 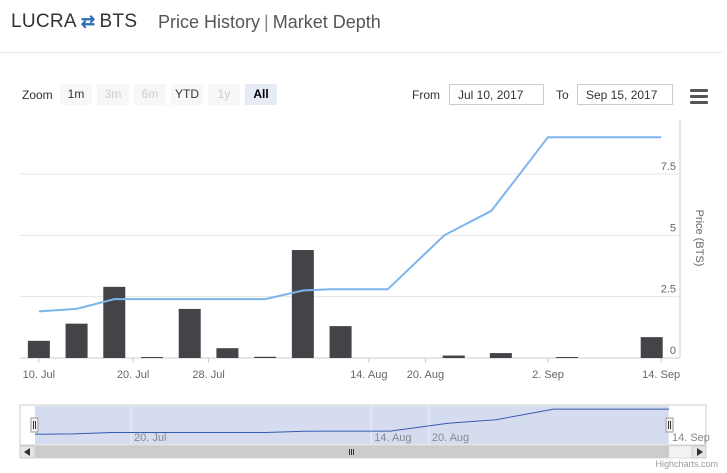 I want to click on to-label: To, so click(x=562, y=95).